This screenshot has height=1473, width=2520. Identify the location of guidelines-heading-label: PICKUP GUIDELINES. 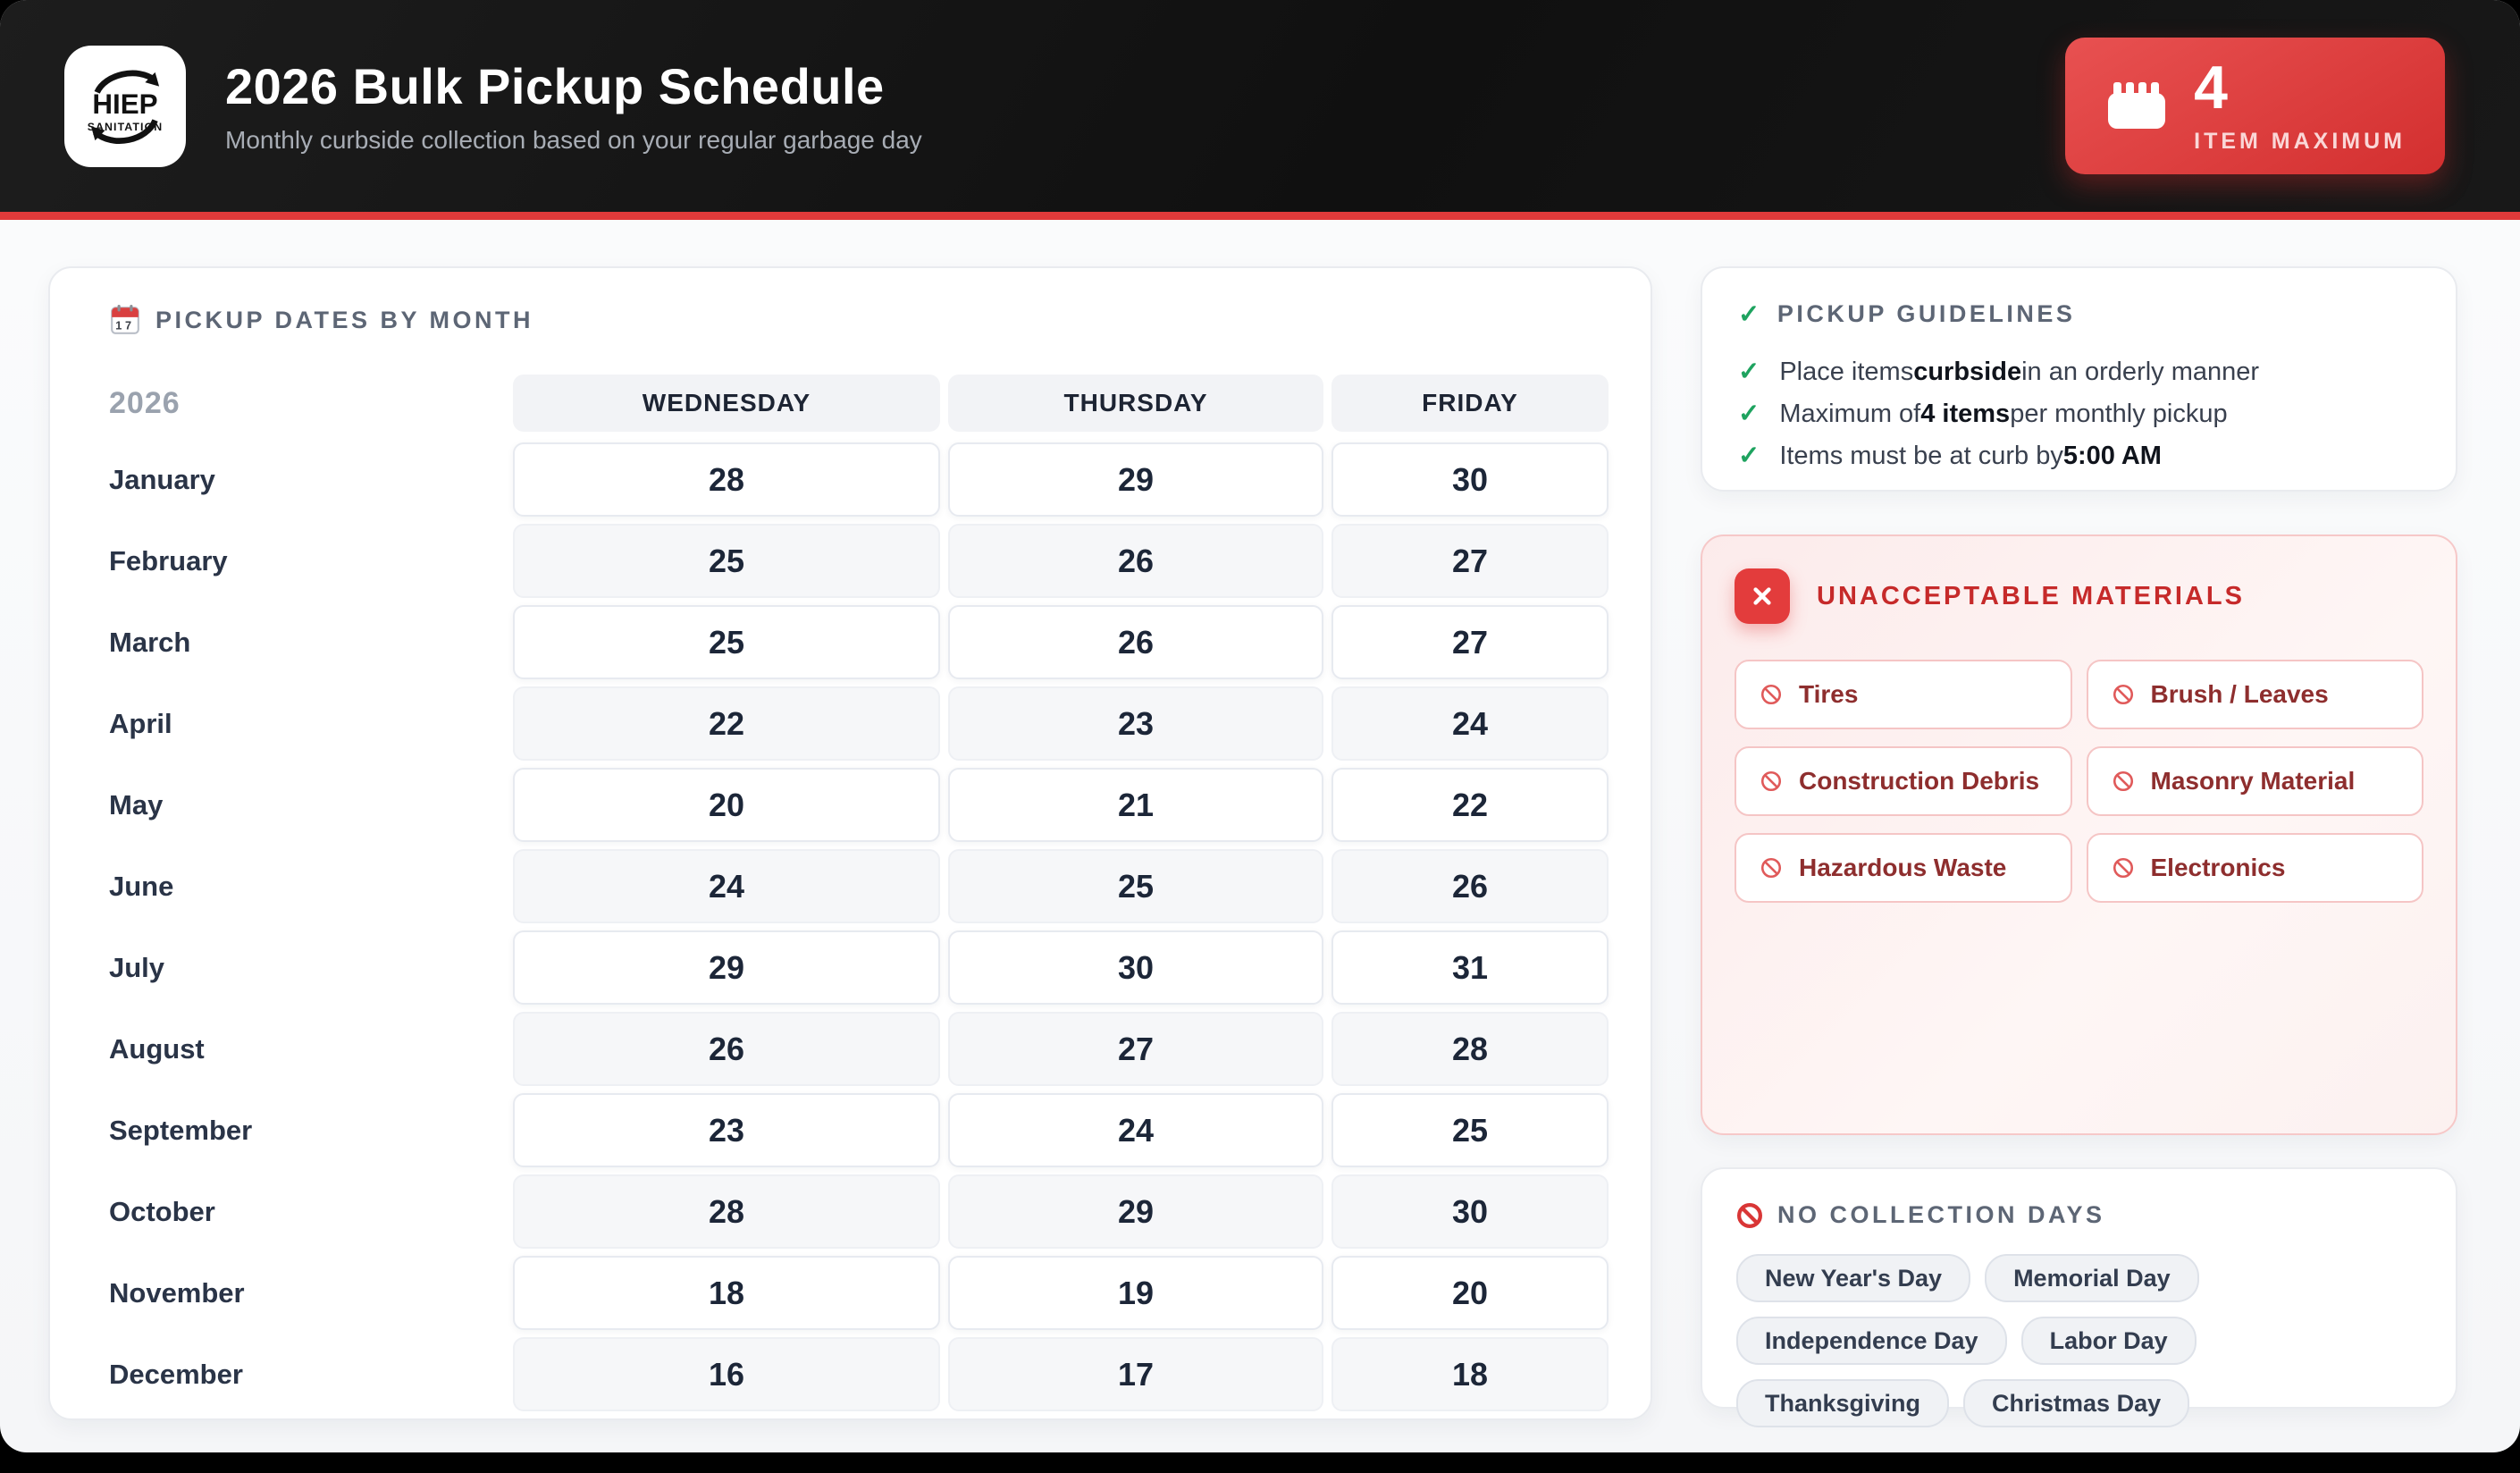
(1926, 313).